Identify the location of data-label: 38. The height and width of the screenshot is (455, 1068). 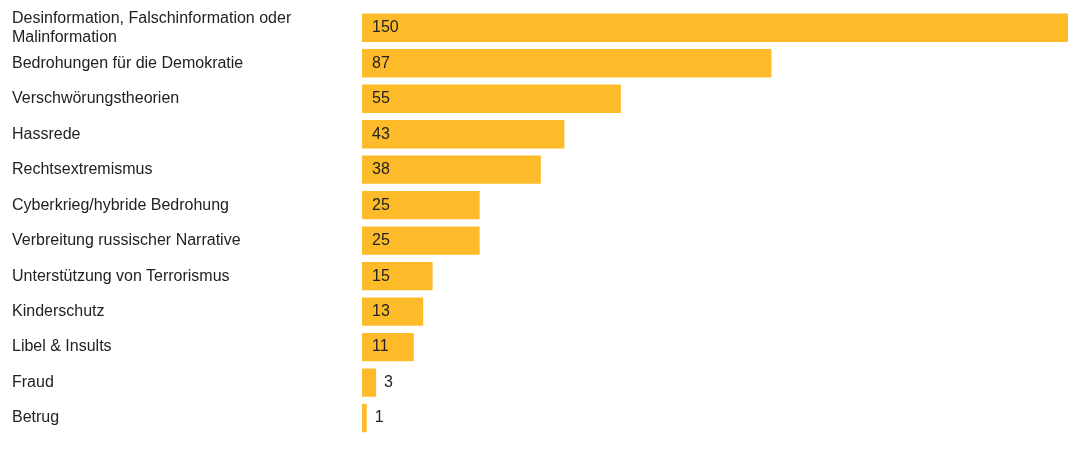
(381, 169).